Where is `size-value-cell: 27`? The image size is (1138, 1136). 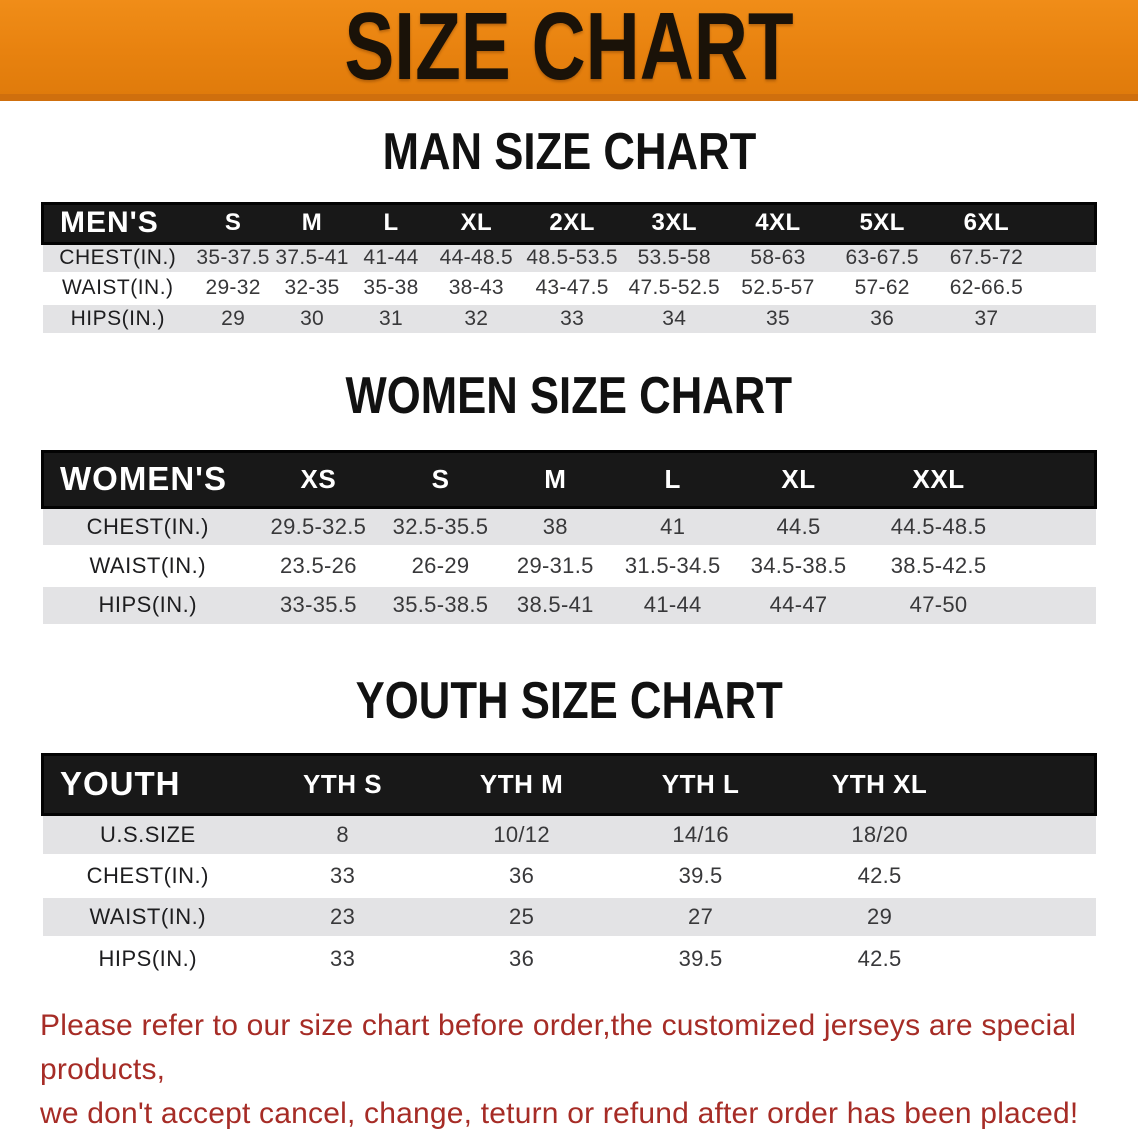
size-value-cell: 27 is located at coordinates (701, 916).